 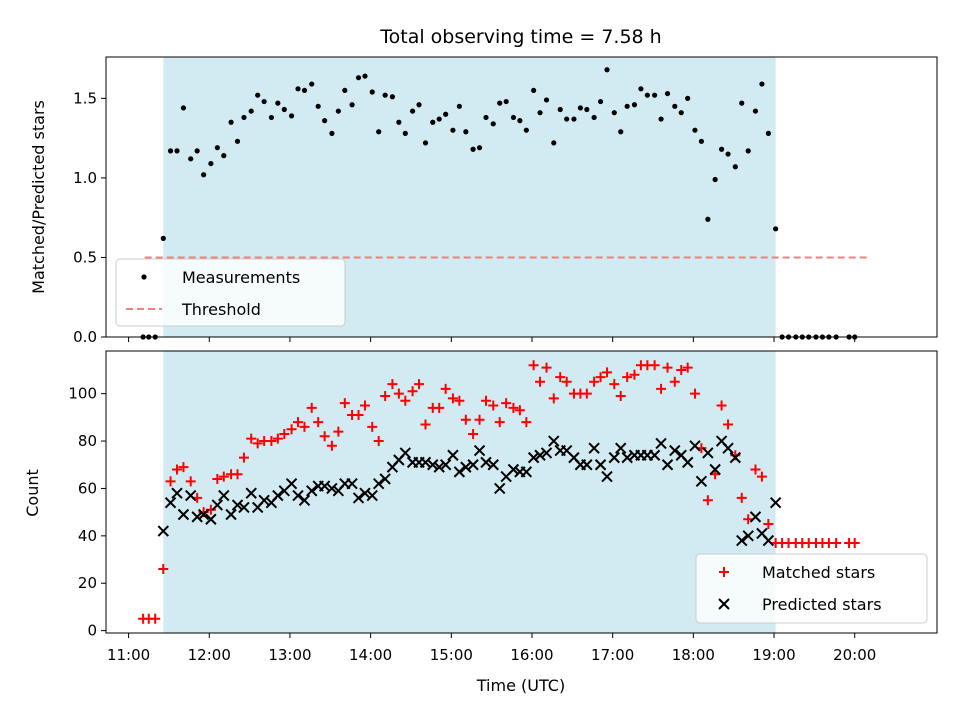 I want to click on x-tick-label: 11:00, so click(x=128, y=655).